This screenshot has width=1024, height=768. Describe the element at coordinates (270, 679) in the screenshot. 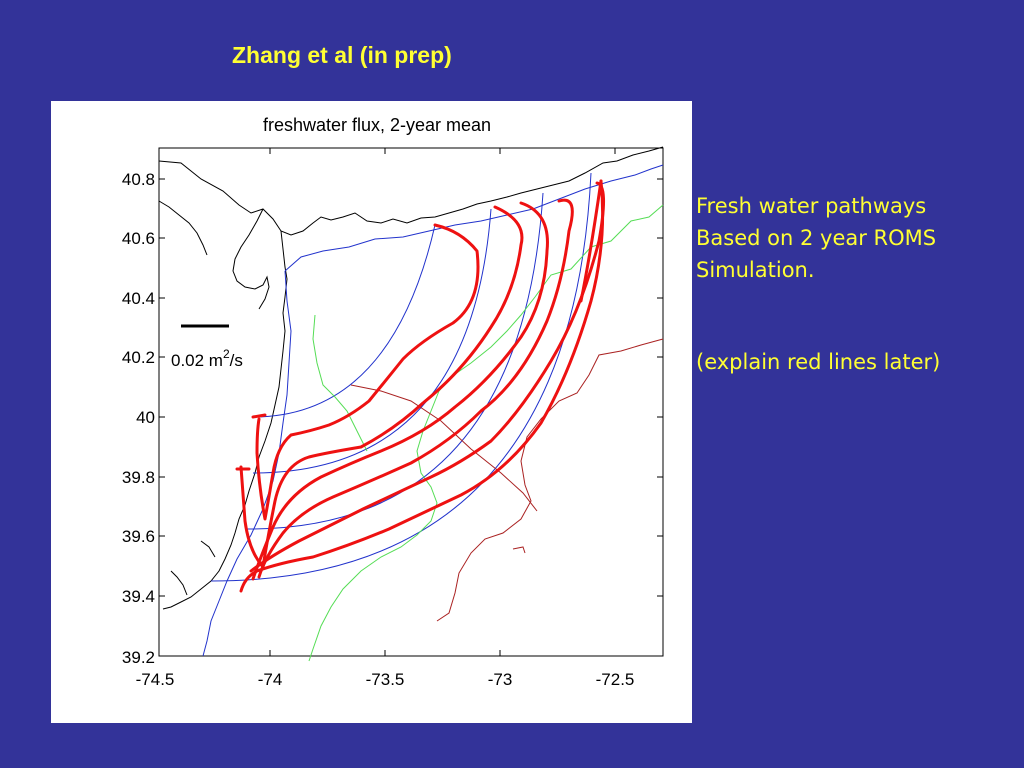

I see `x-tick-label: -74` at that location.